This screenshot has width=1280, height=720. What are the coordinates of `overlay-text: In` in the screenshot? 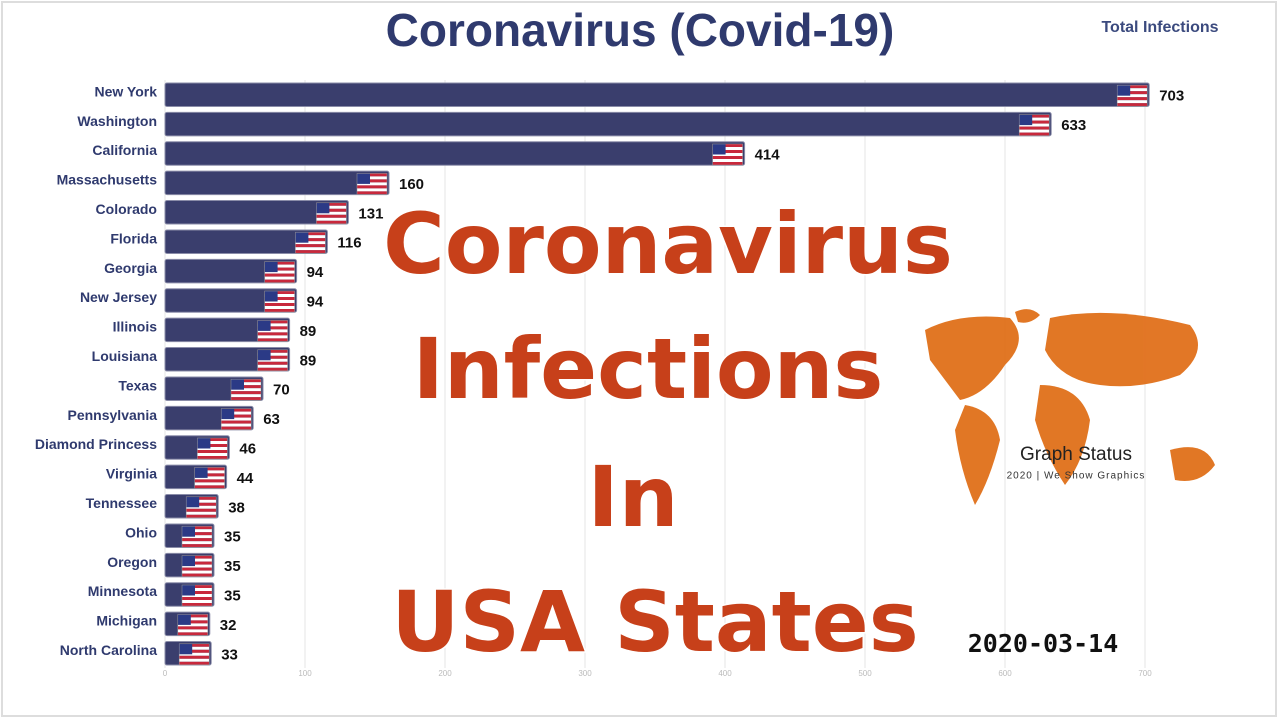 It's located at (632, 497).